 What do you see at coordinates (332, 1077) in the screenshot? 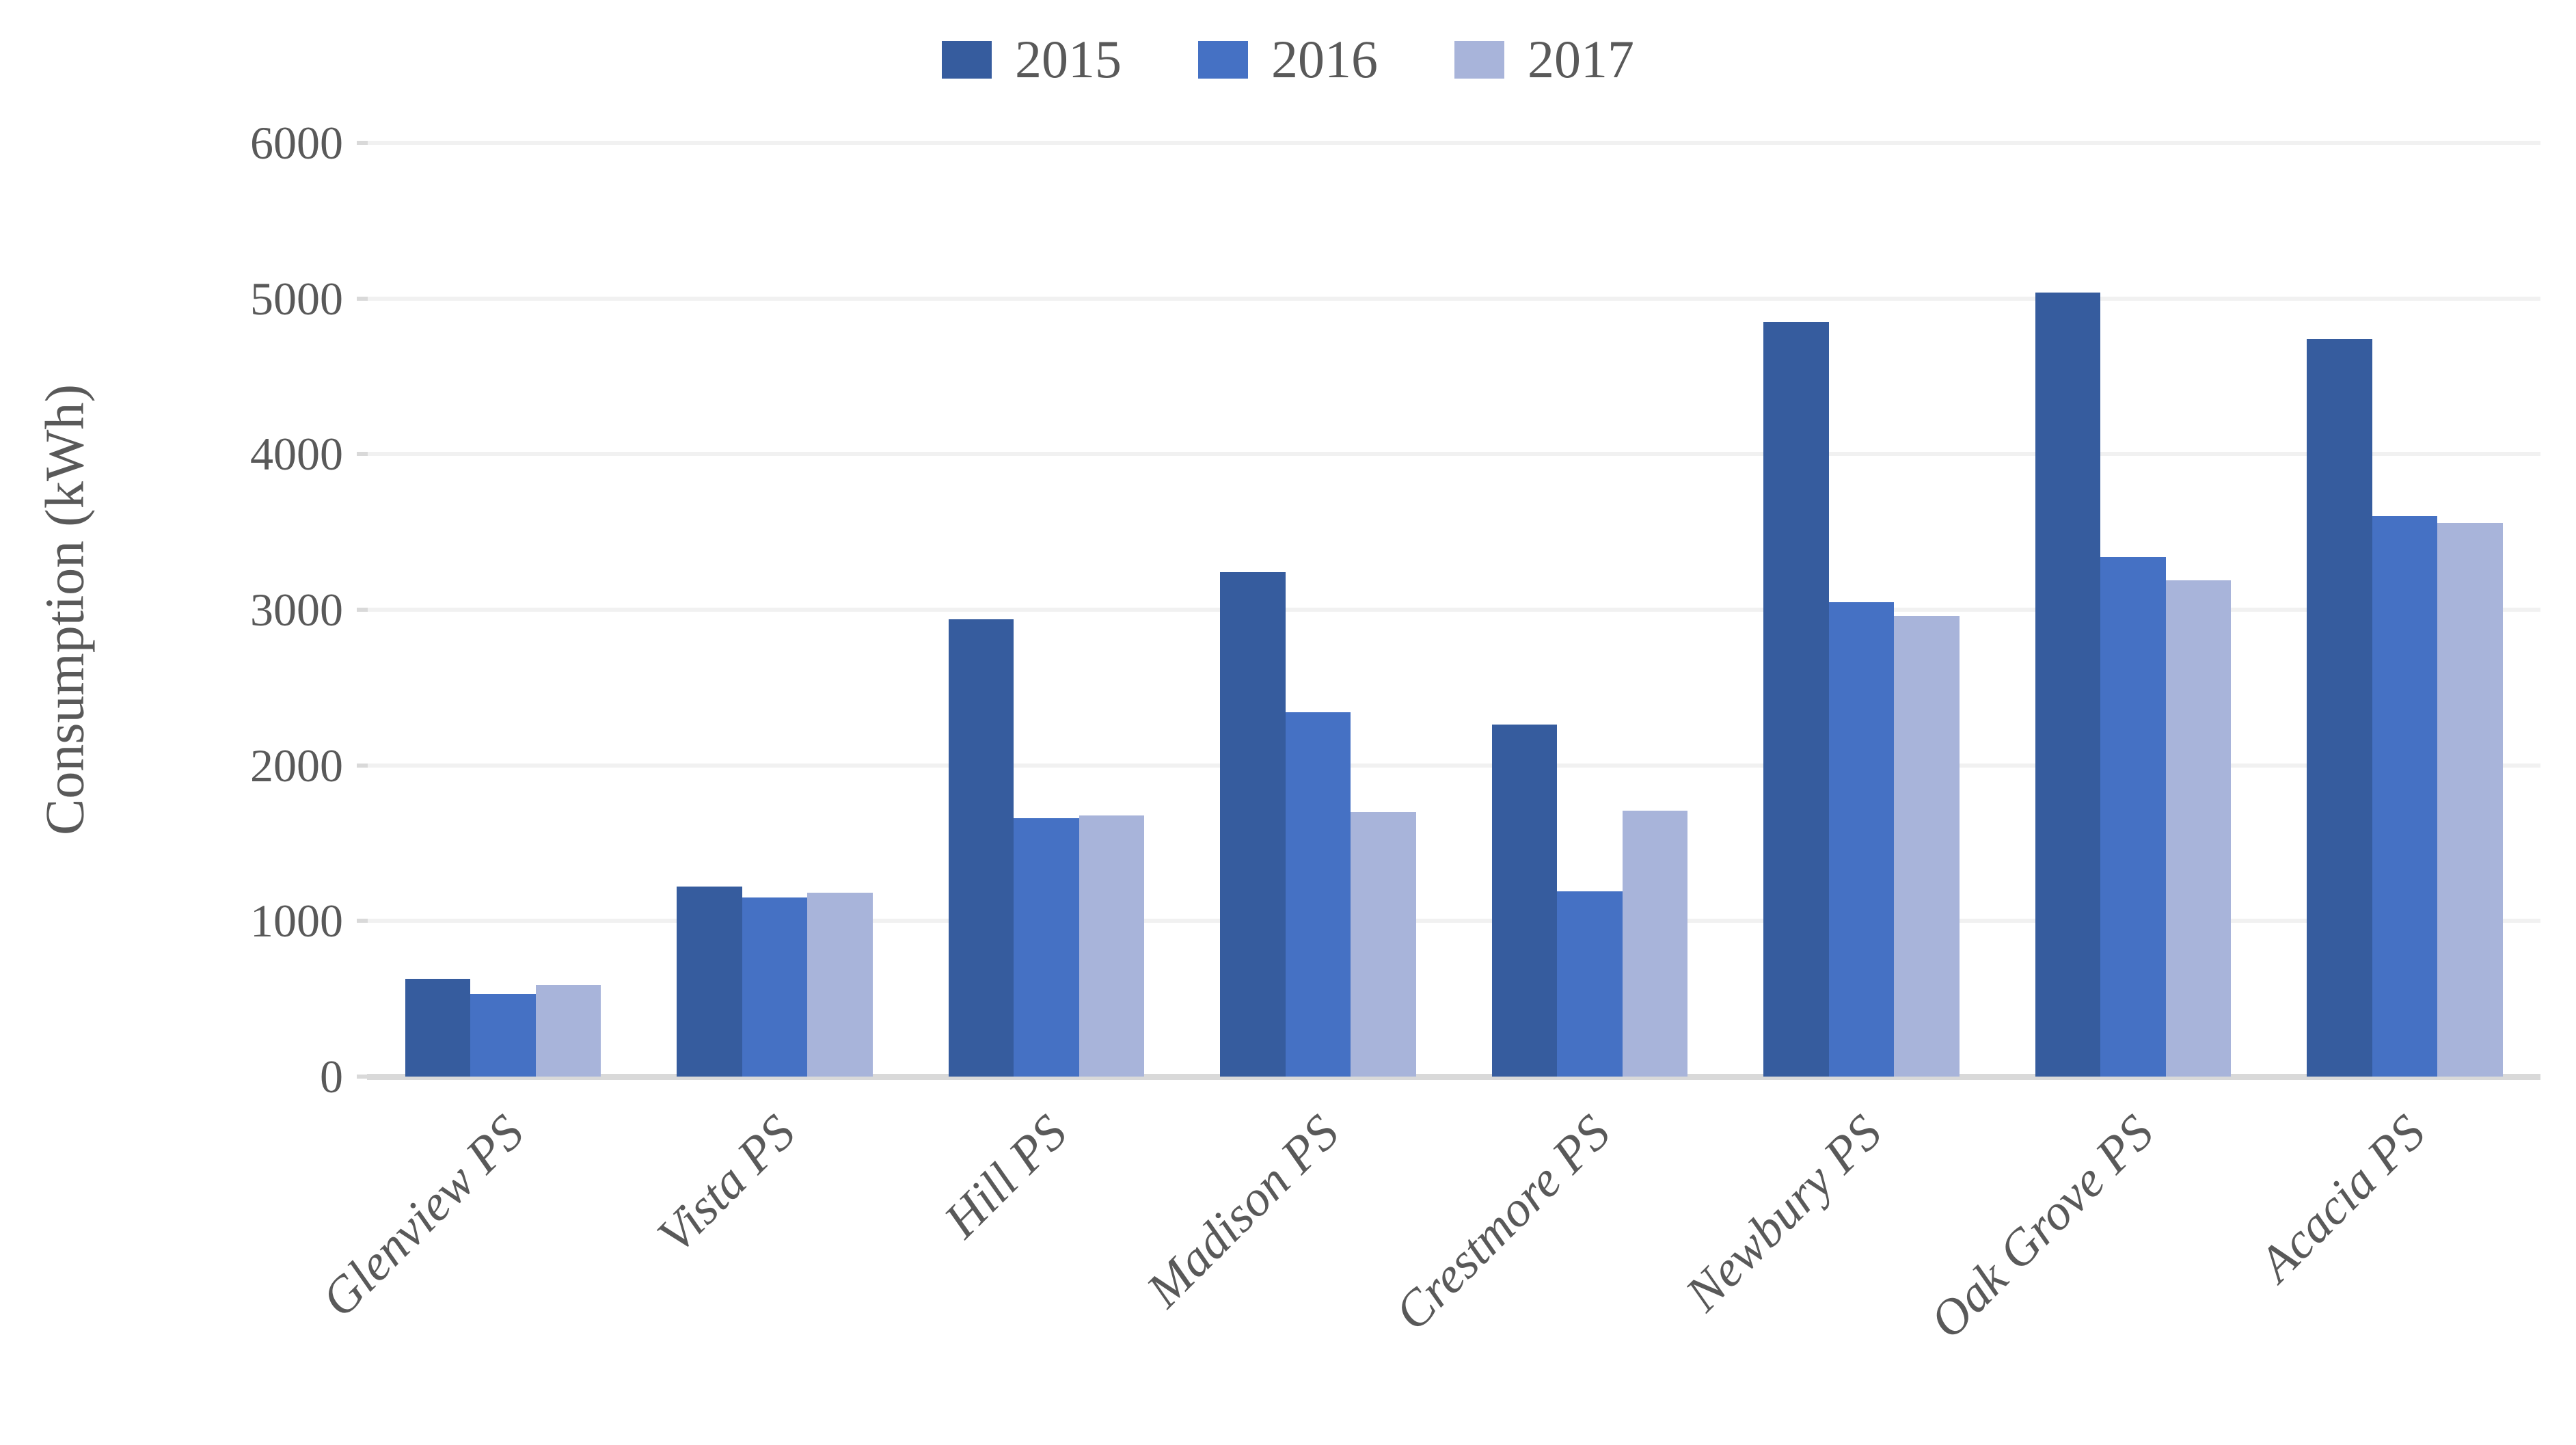
I see `y-tick-label: 0` at bounding box center [332, 1077].